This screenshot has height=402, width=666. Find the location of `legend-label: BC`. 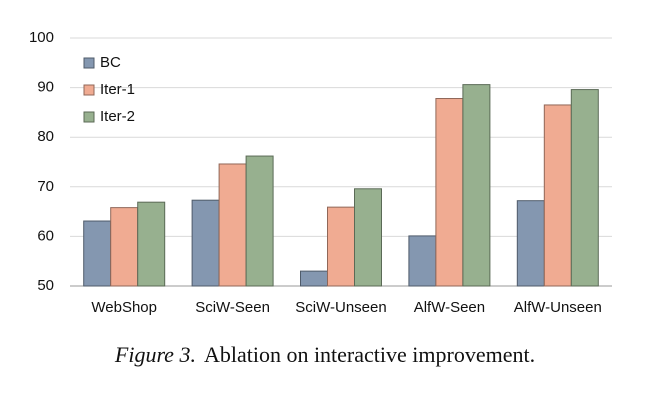

legend-label: BC is located at coordinates (110, 62).